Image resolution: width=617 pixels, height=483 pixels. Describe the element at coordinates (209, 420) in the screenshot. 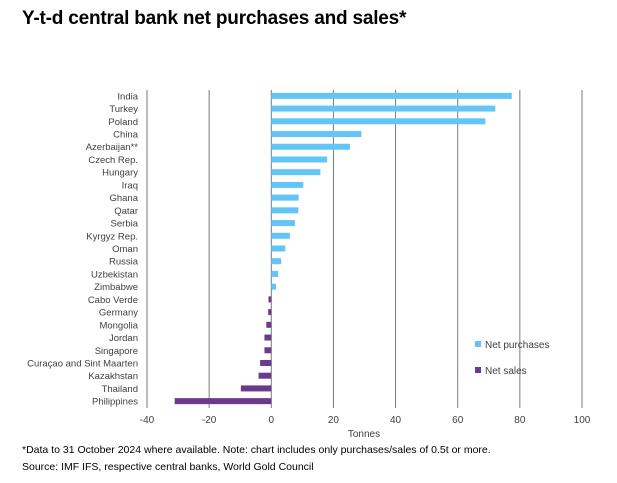

I see `x-tick-label: -20` at that location.